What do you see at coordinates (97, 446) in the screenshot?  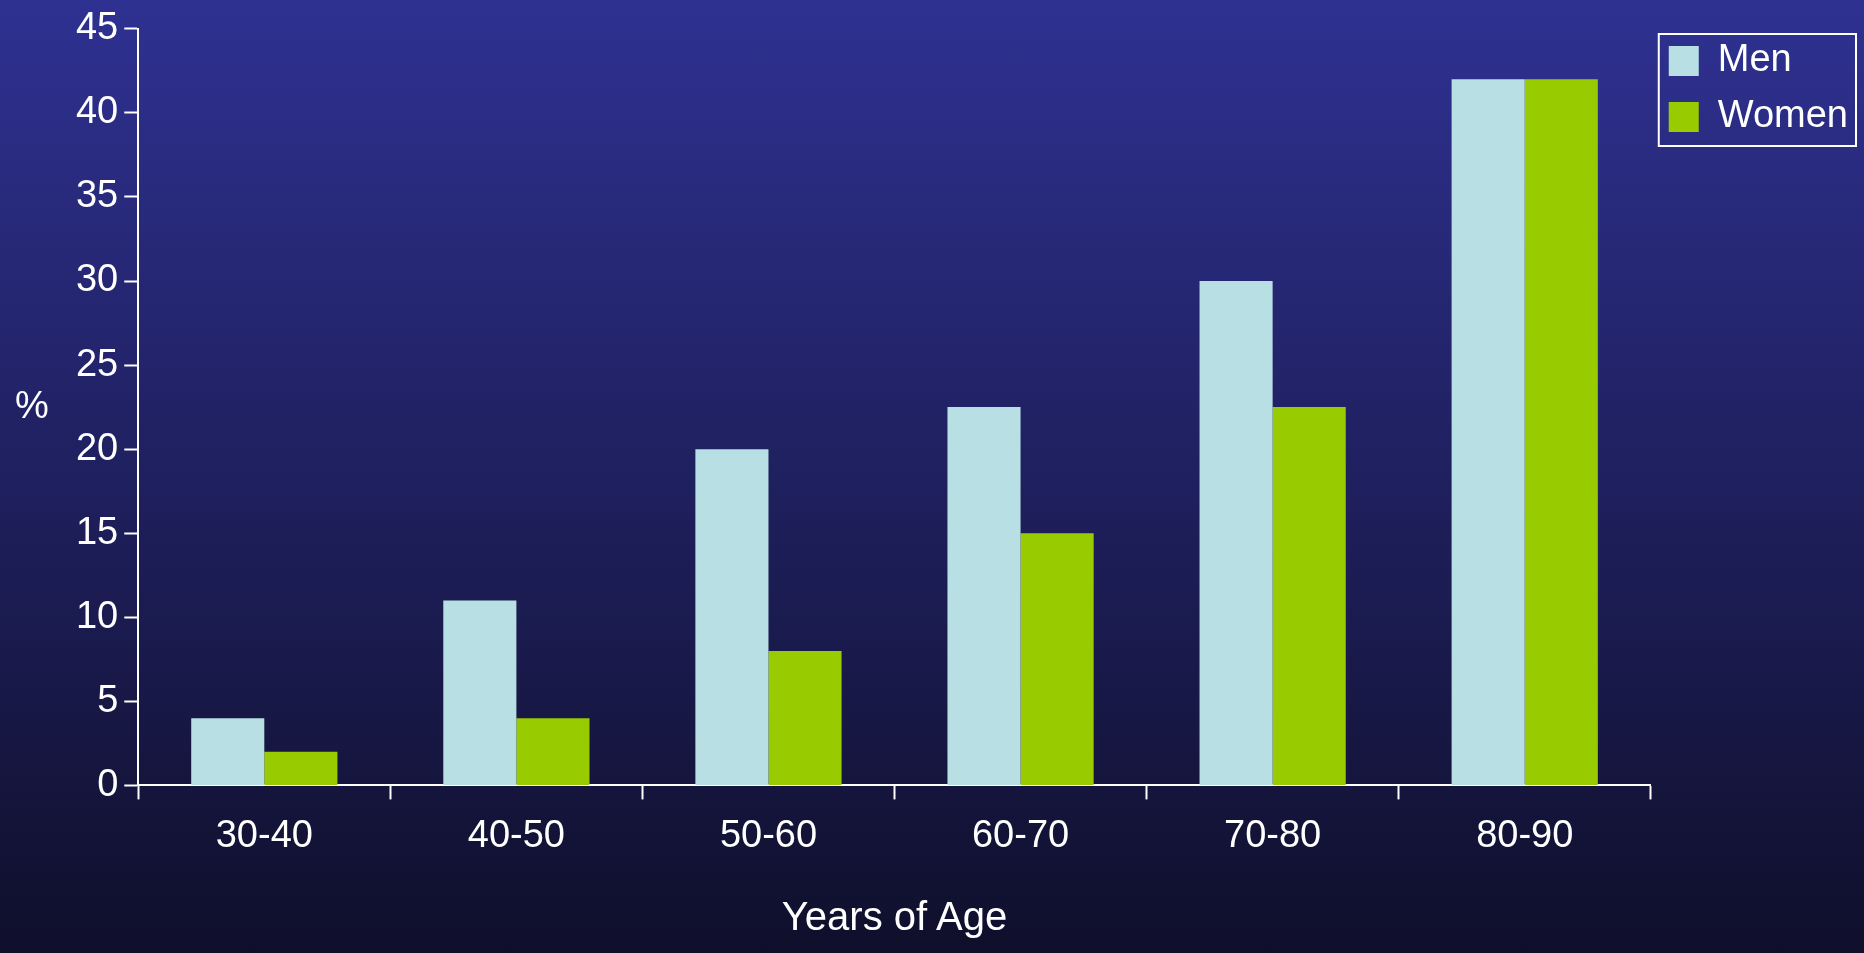 I see `y-tick-label: 20` at bounding box center [97, 446].